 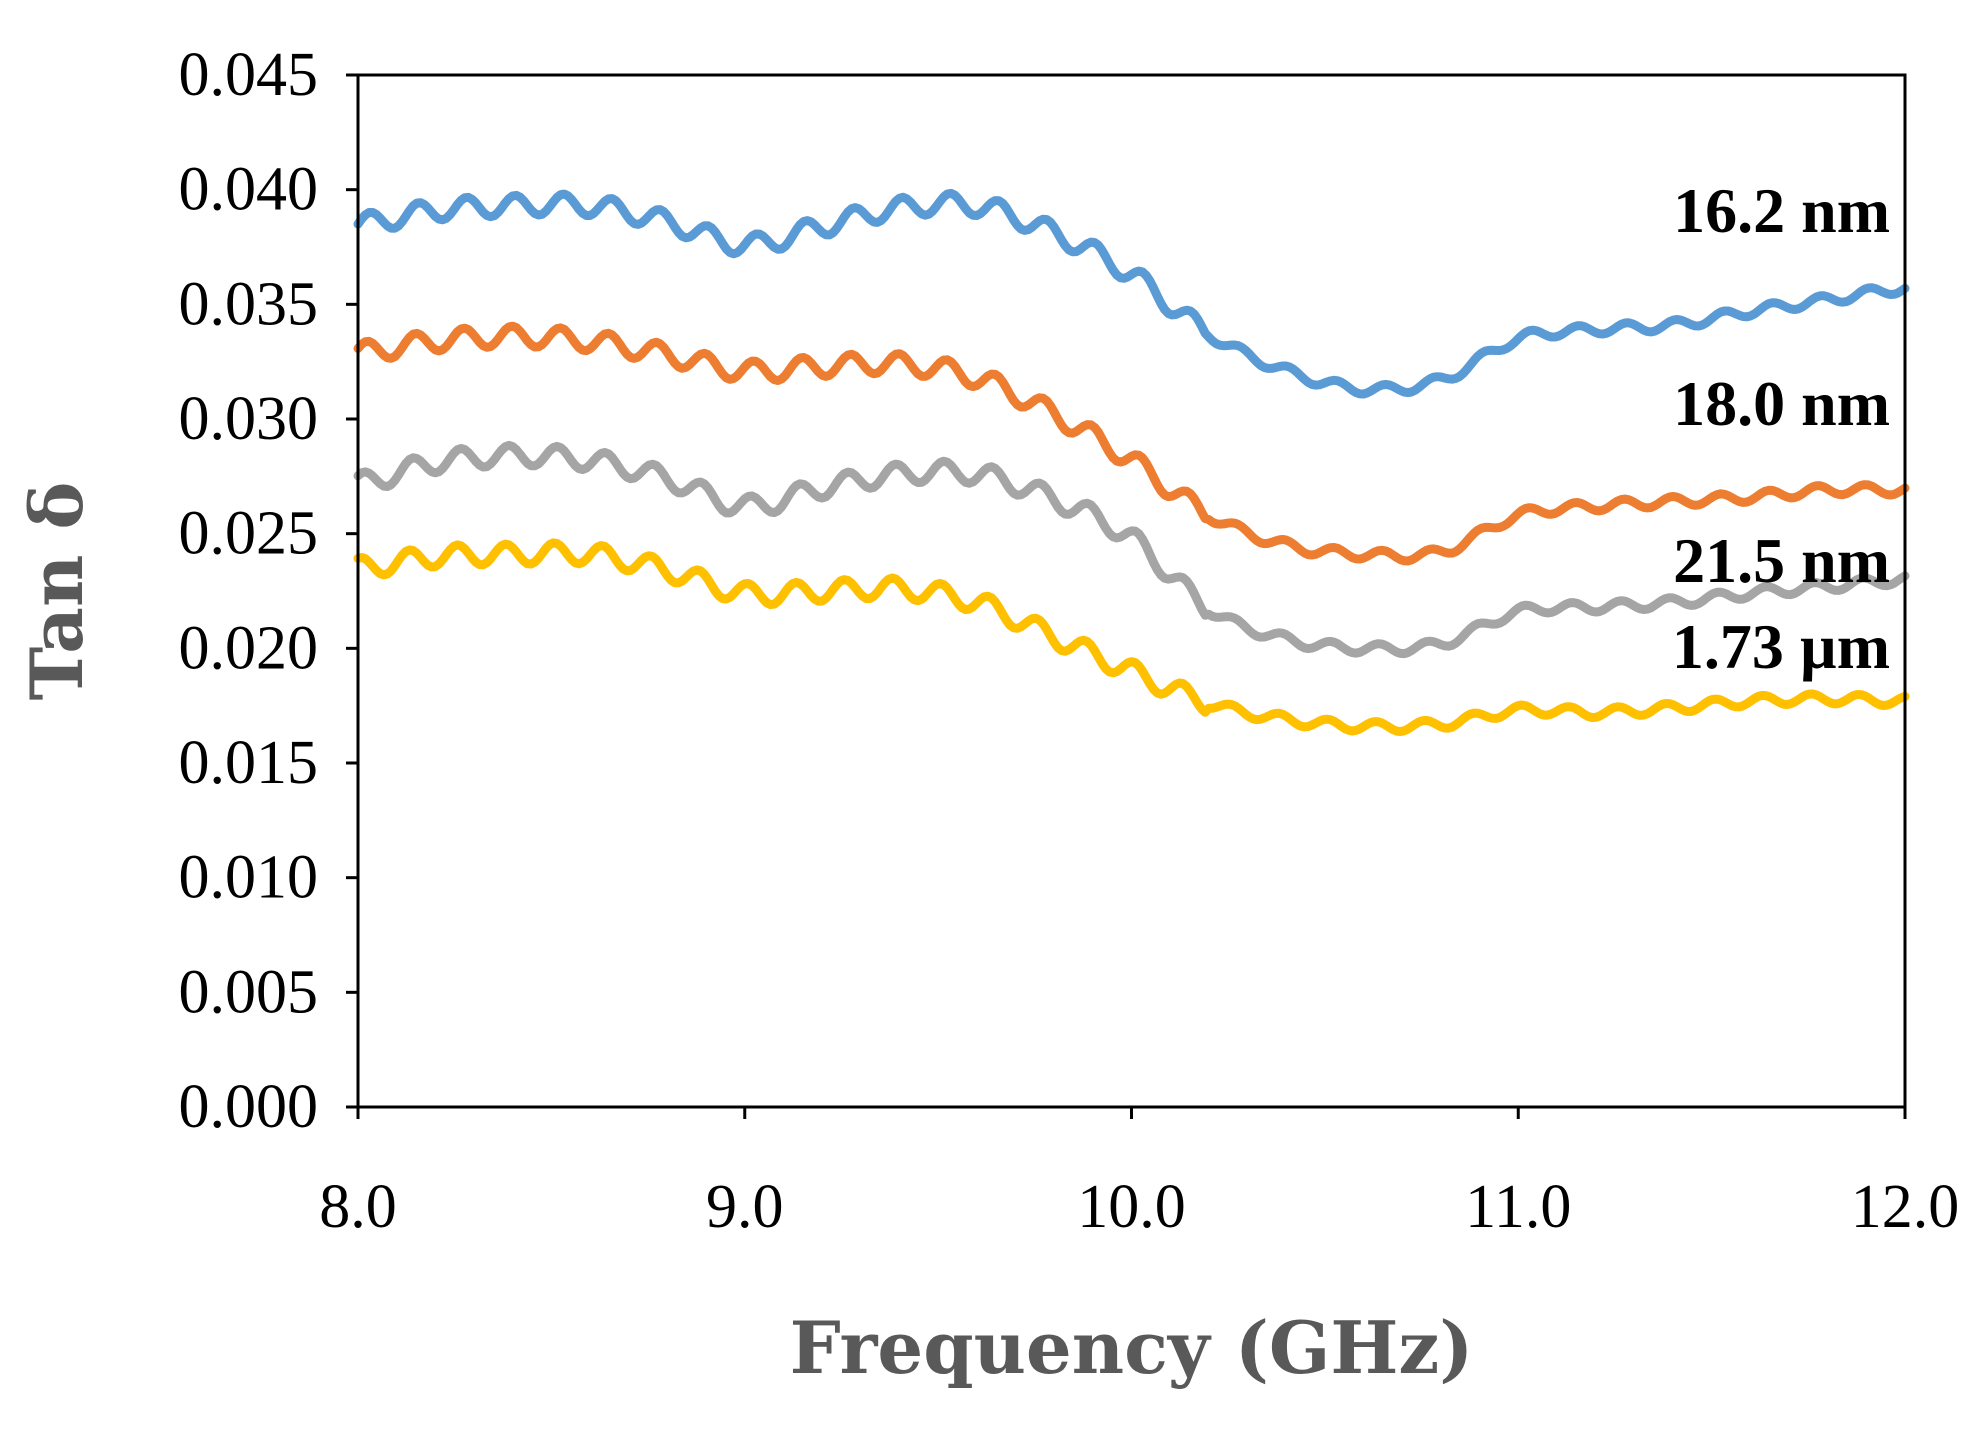 What do you see at coordinates (249, 75) in the screenshot?
I see `y-tick-label: 0.045` at bounding box center [249, 75].